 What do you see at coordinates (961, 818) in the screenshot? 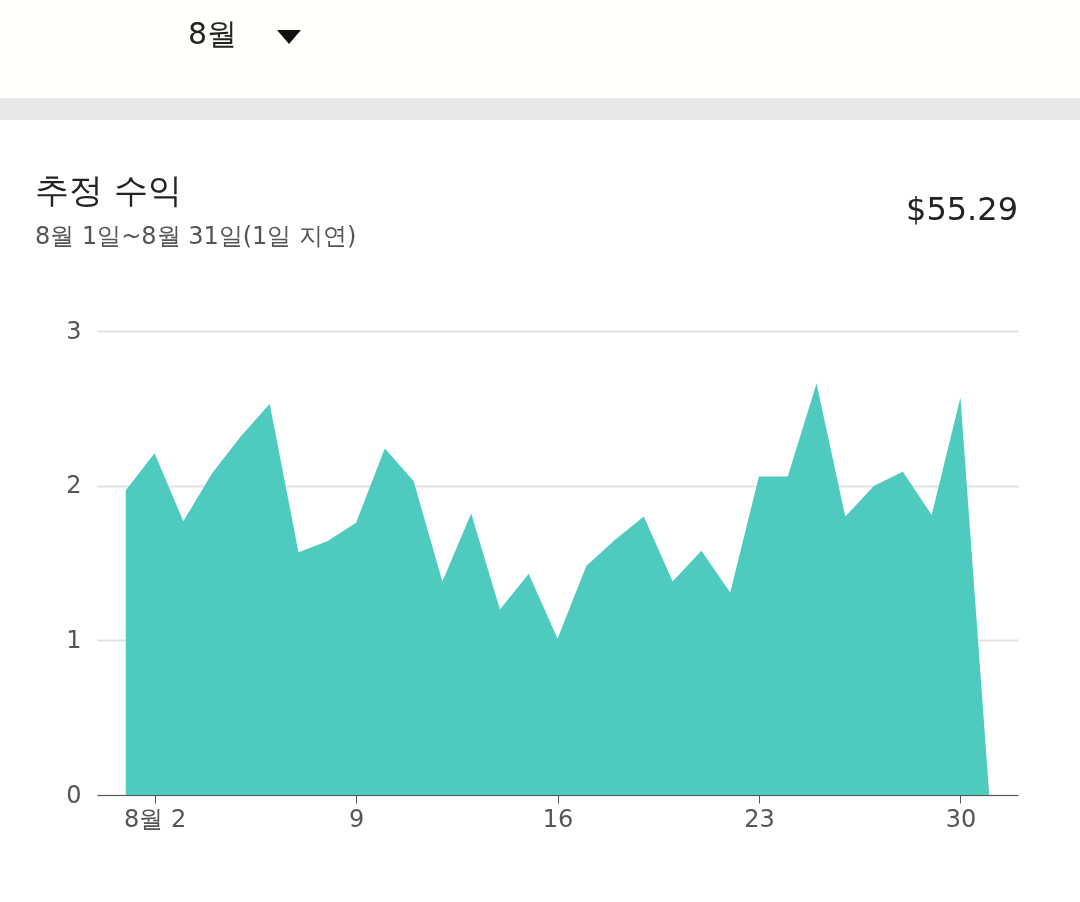
I see `x-tick-label: 30` at bounding box center [961, 818].